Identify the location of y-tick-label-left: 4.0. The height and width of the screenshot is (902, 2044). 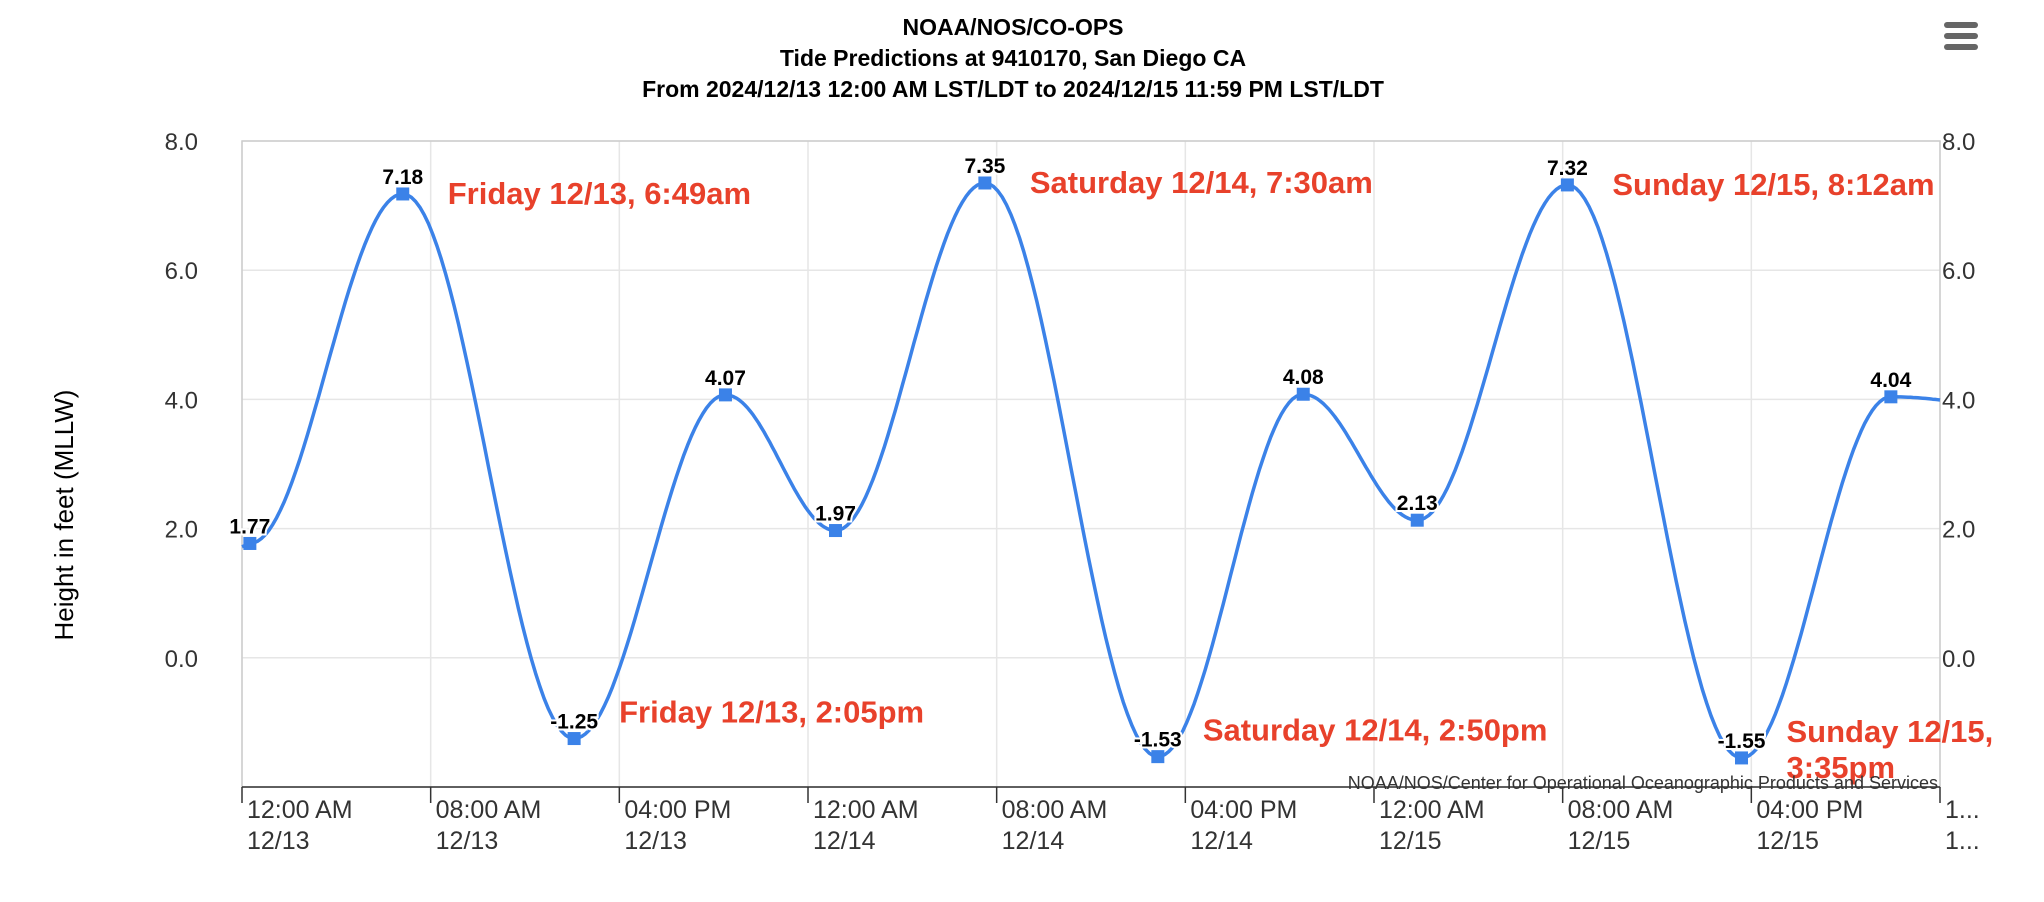
(181, 400).